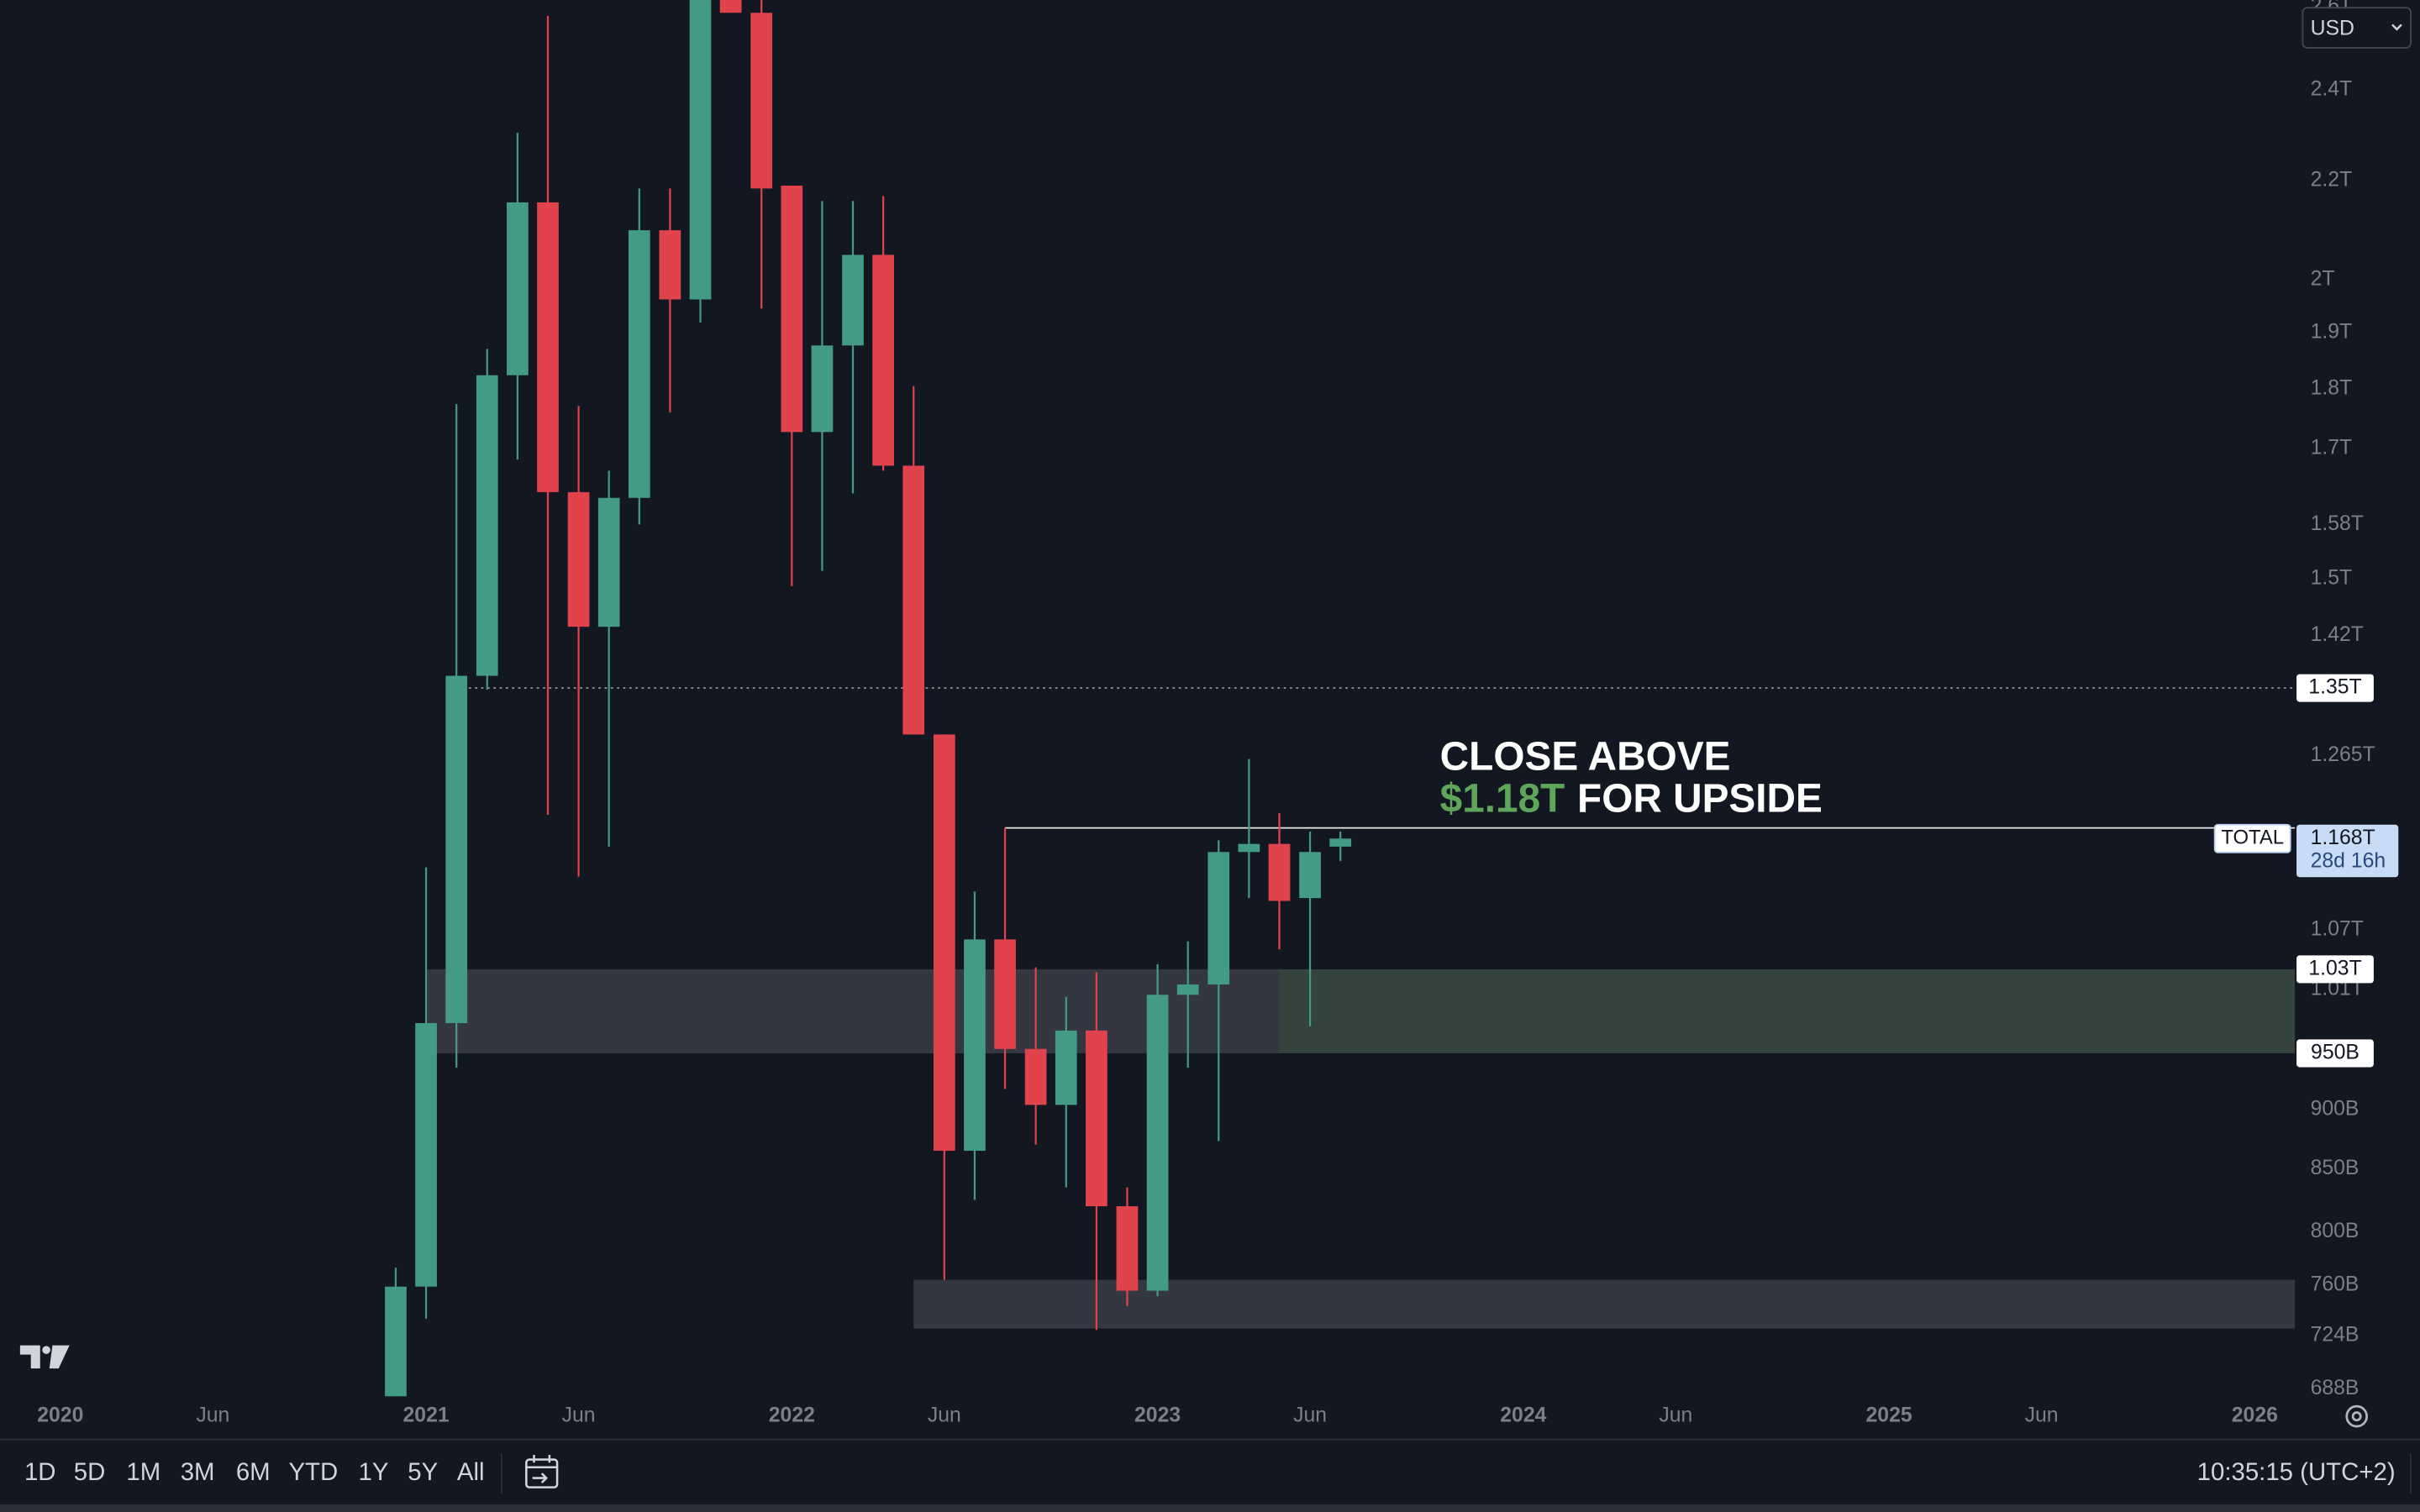 The height and width of the screenshot is (1512, 2420). What do you see at coordinates (2335, 1168) in the screenshot?
I see `y-tick-label: 850B` at bounding box center [2335, 1168].